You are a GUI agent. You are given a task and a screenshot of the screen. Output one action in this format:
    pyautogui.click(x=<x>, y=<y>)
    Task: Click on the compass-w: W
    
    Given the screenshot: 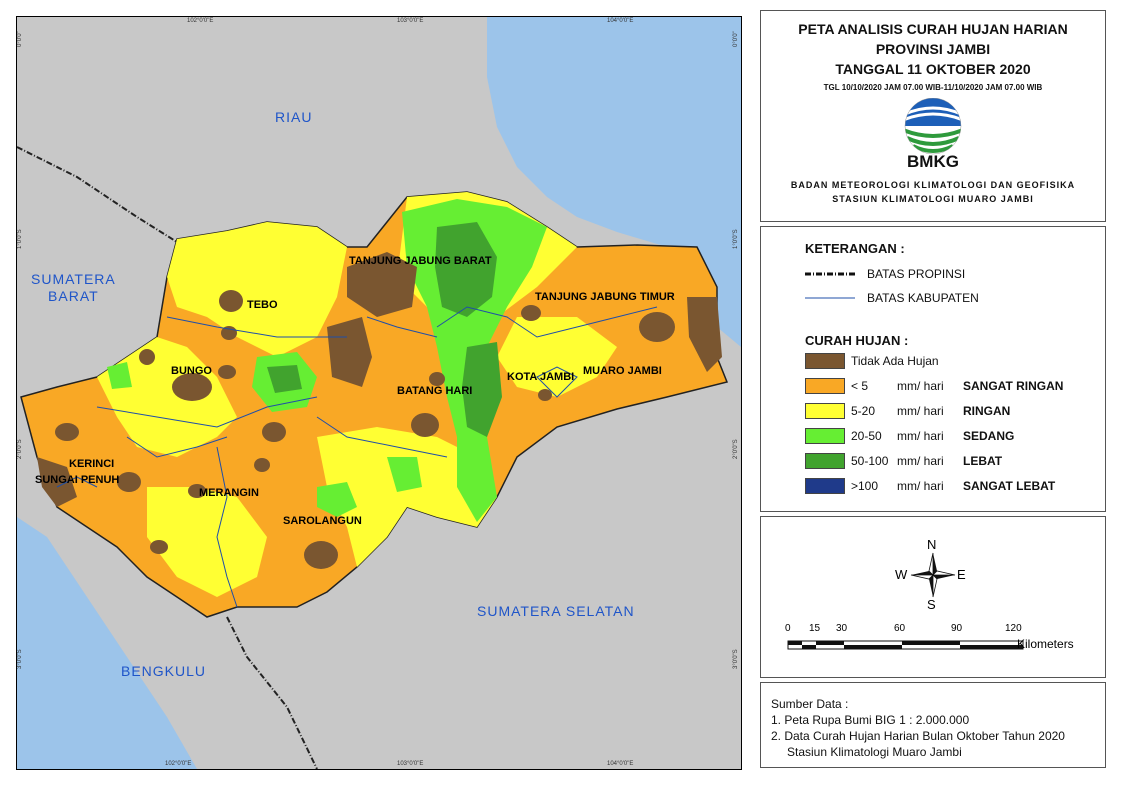 What is the action you would take?
    pyautogui.click(x=901, y=574)
    